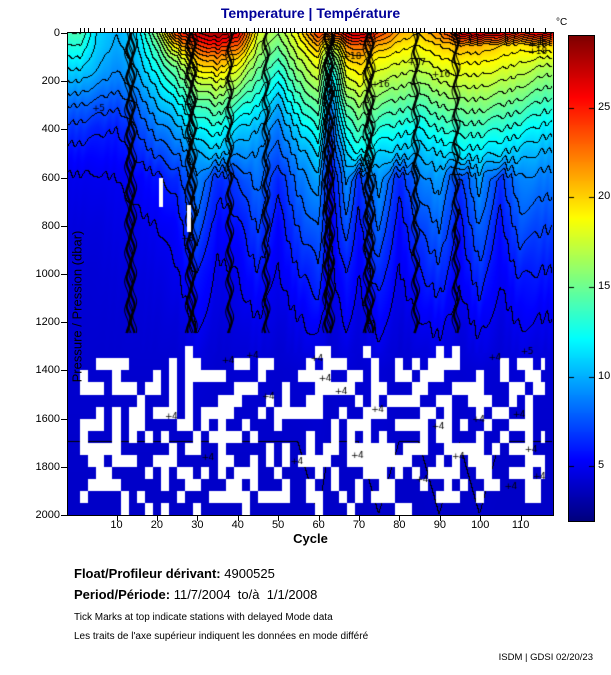 This screenshot has width=611, height=675. What do you see at coordinates (245, 594) in the screenshot?
I see `period-value: 11/7/2004 to/à 1/1/2008` at bounding box center [245, 594].